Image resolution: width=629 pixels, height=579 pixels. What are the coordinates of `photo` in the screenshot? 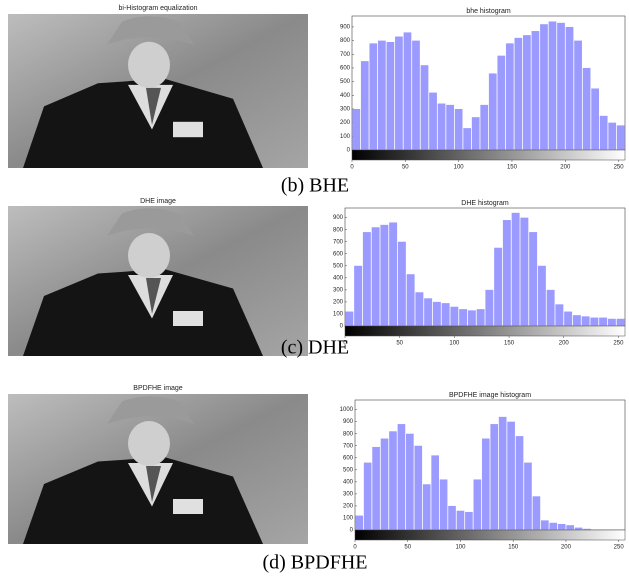 It's located at (158, 91).